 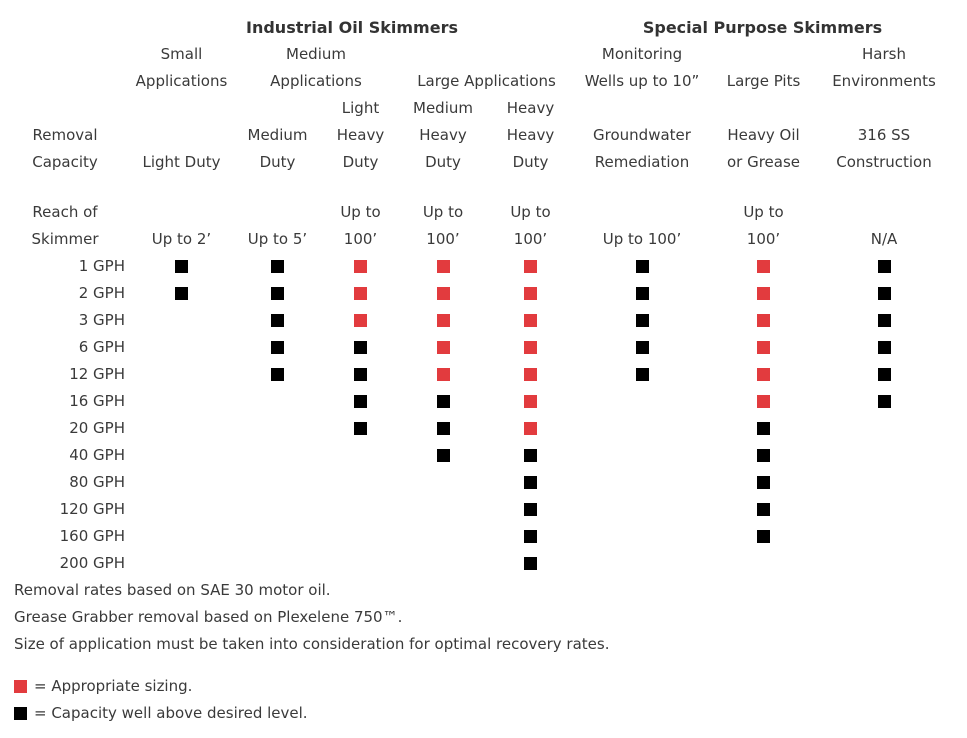 What do you see at coordinates (97, 374) in the screenshot?
I see `capacity-row-label: 12 GPH` at bounding box center [97, 374].